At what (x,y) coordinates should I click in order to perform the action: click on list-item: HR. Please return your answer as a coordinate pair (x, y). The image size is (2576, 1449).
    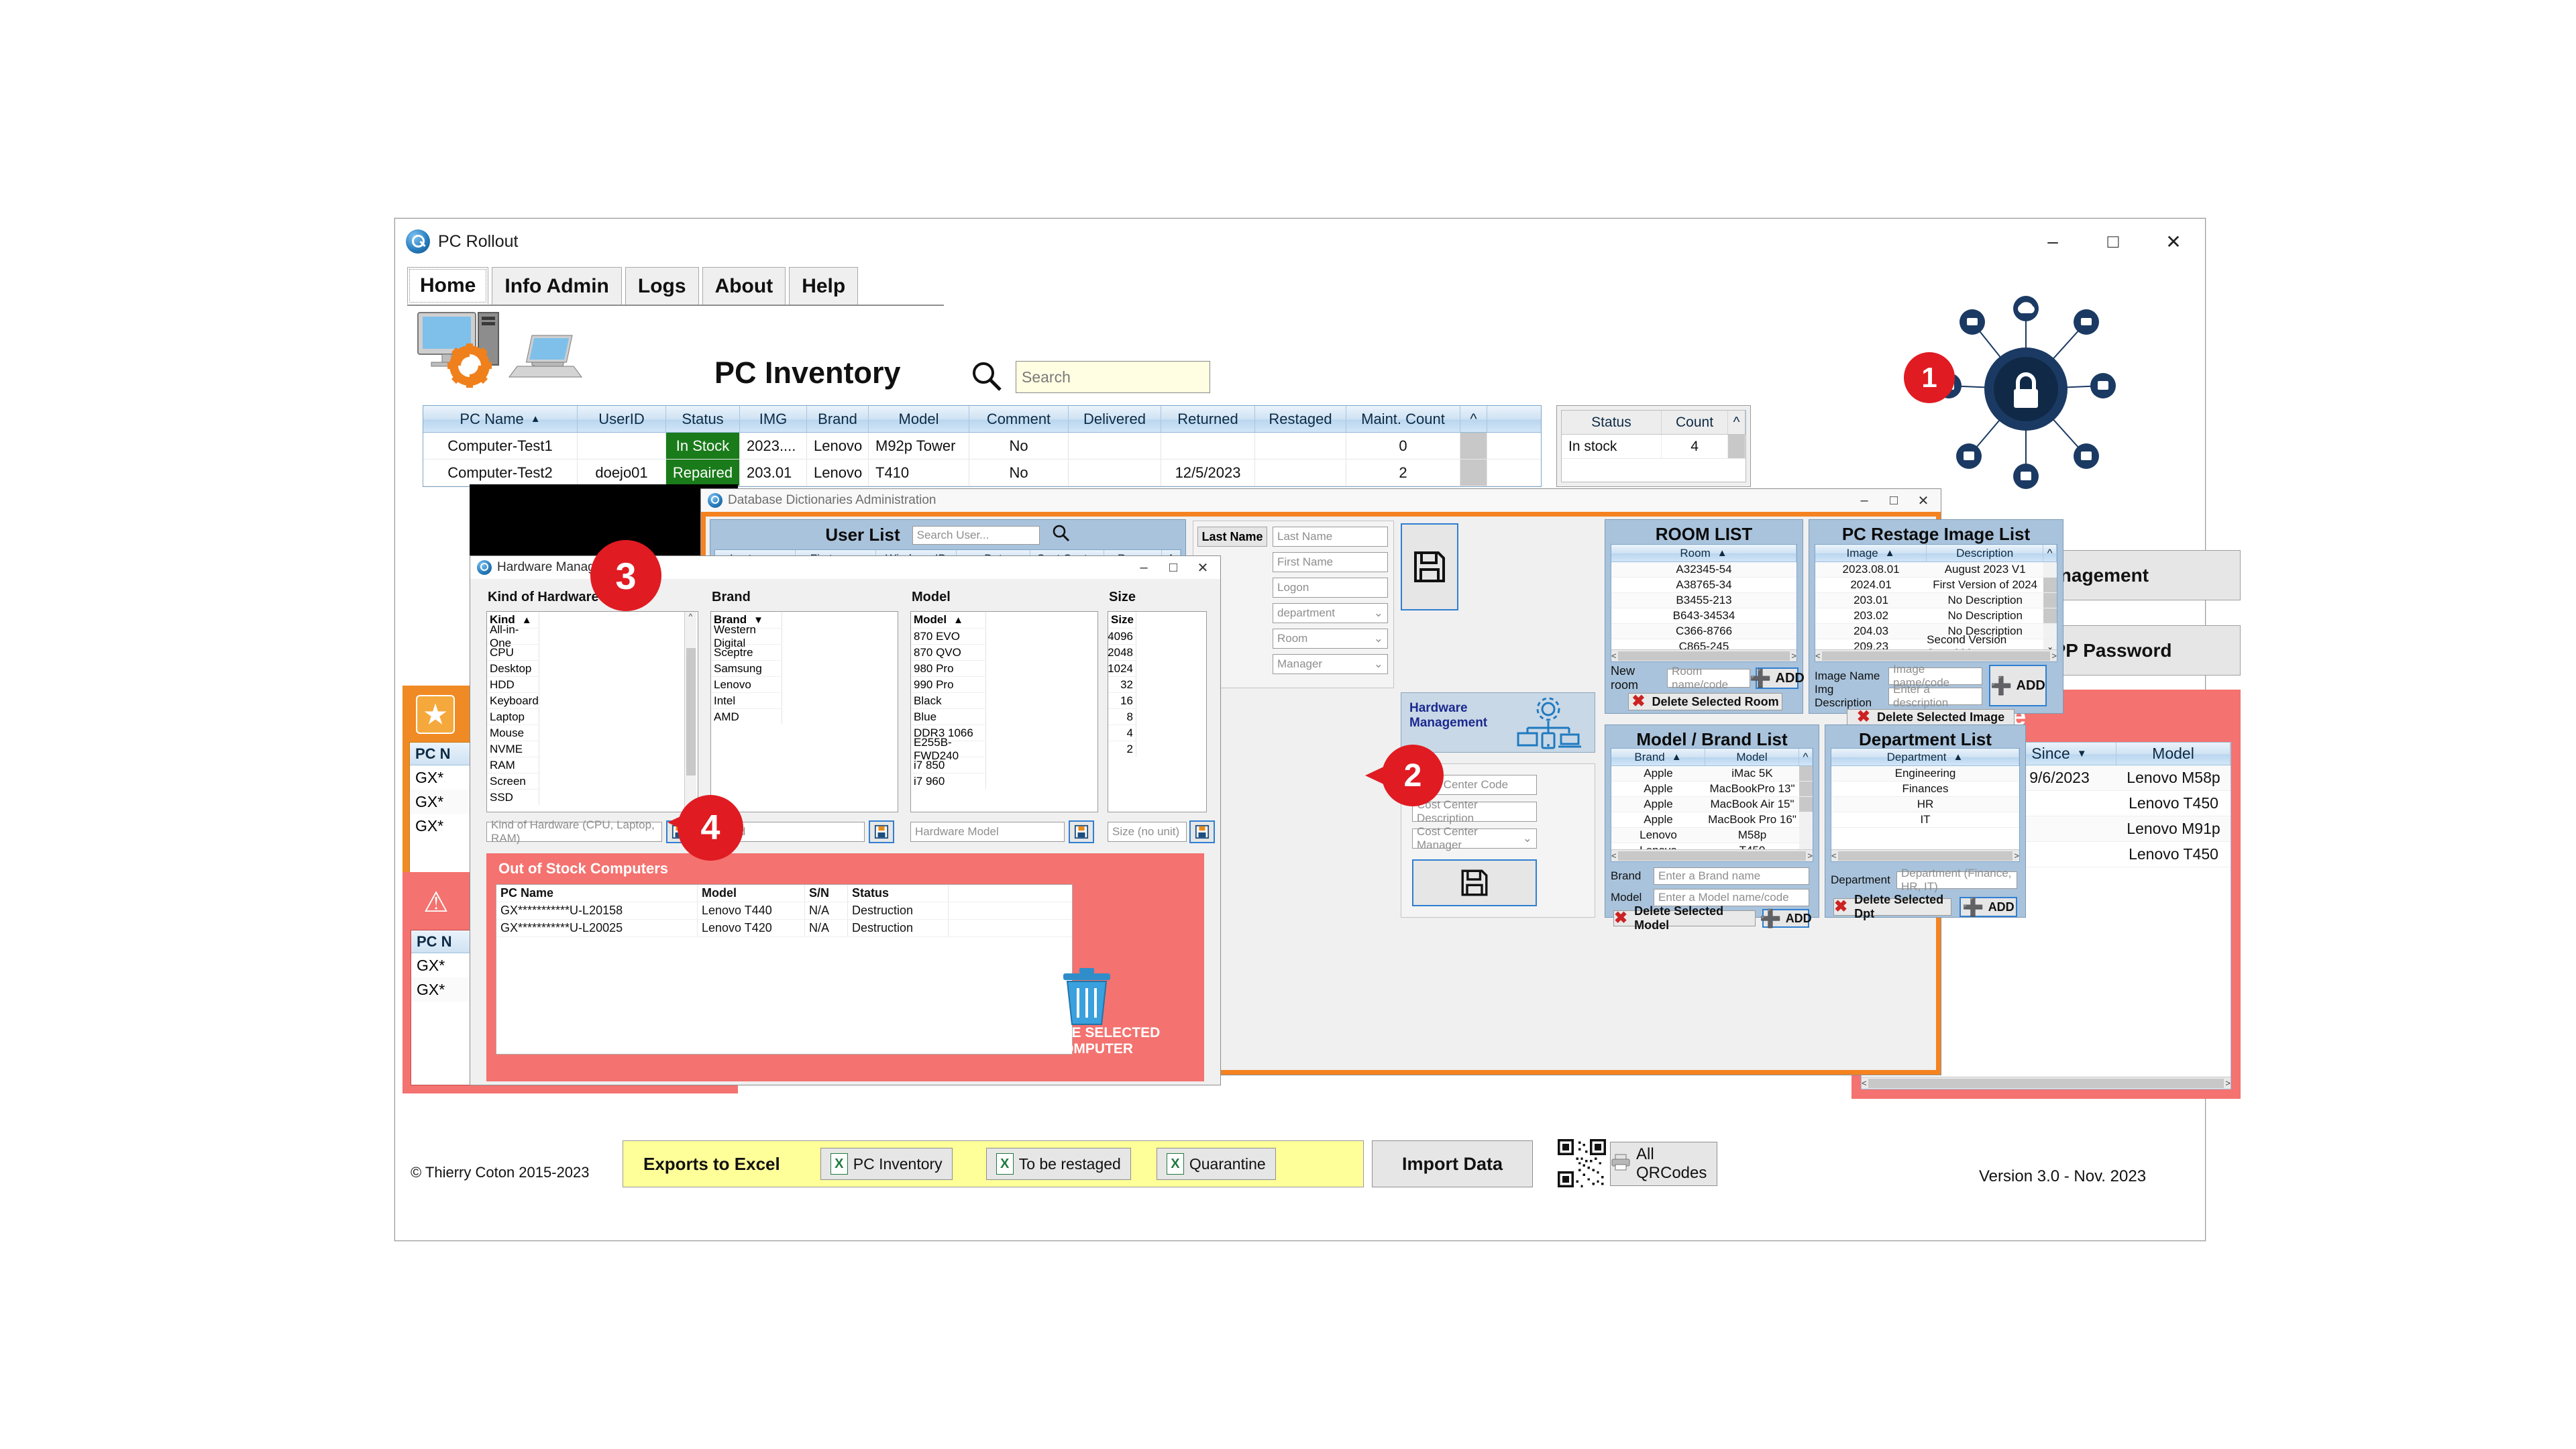
    Looking at the image, I should click on (1925, 804).